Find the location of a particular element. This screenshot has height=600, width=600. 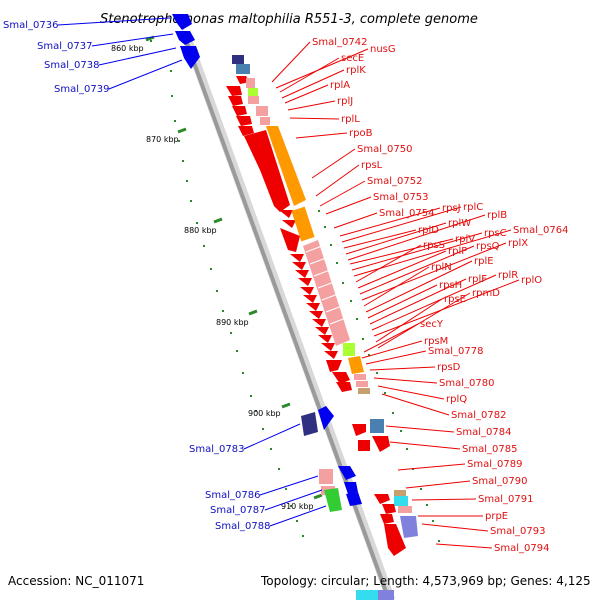

gene-label: rplX is located at coordinates (518, 243).